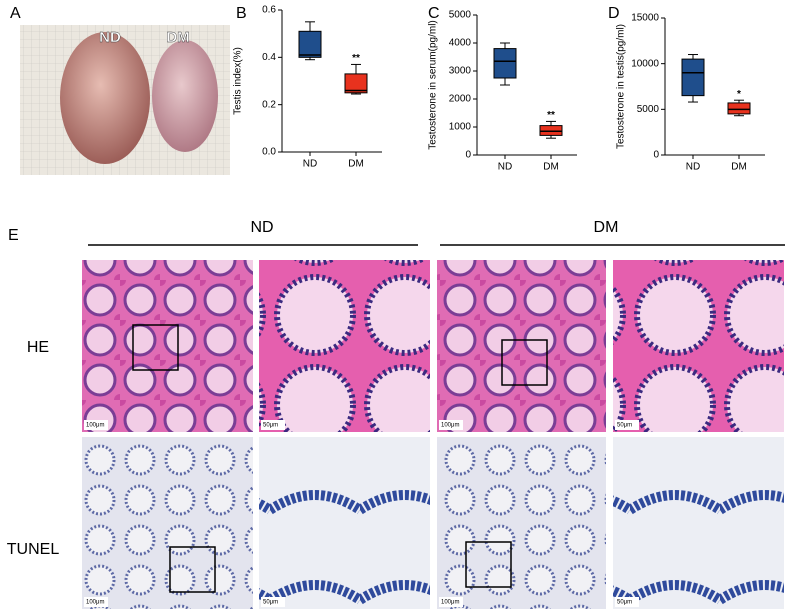 The width and height of the screenshot is (787, 609). I want to click on y-axis-label: Testis index(%), so click(238, 81).